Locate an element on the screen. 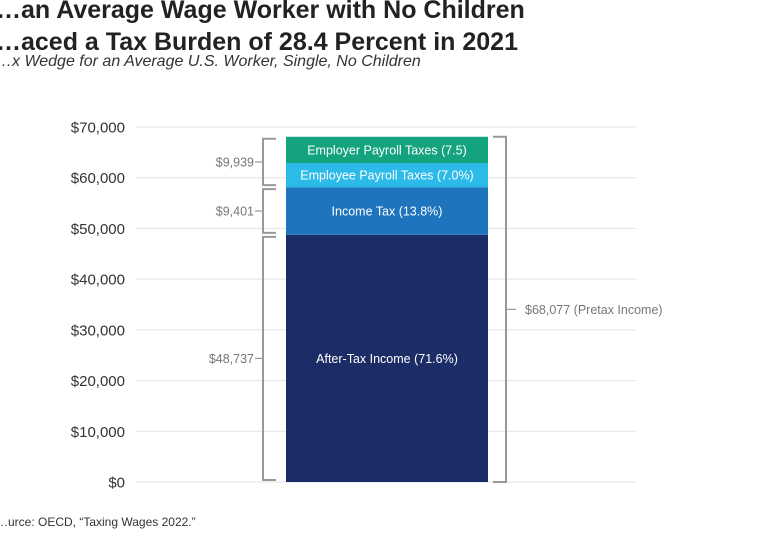 This screenshot has height=544, width=768. pretax-bracket is located at coordinates (500, 309).